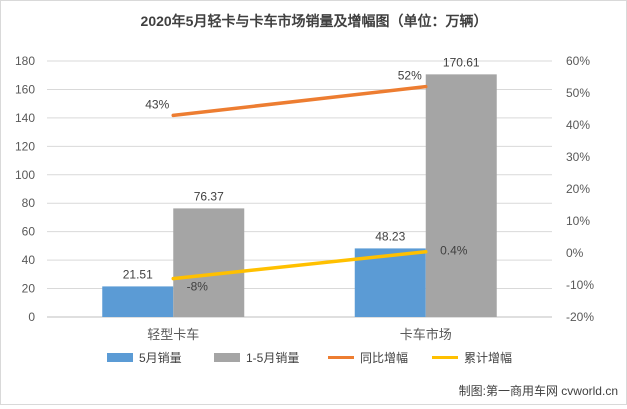 The height and width of the screenshot is (409, 627). Describe the element at coordinates (578, 93) in the screenshot. I see `right-tick-label: 50%` at that location.